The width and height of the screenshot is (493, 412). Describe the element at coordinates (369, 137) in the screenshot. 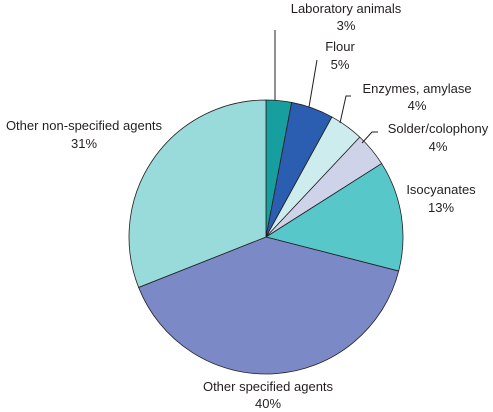

I see `leader-solder` at that location.